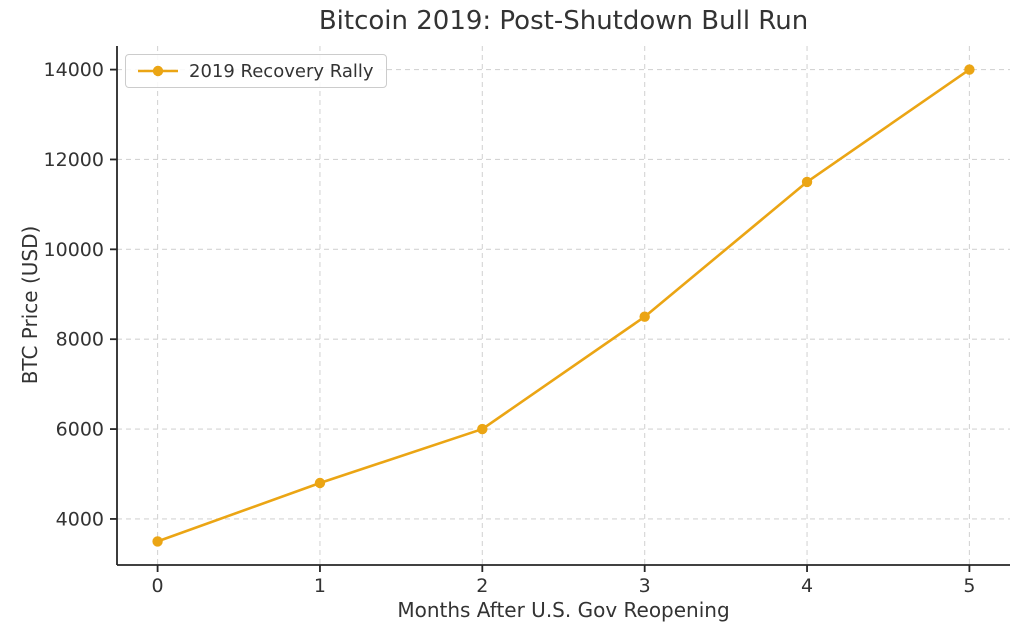  What do you see at coordinates (563, 610) in the screenshot?
I see `x-axis-label: Months After U.S. Gov Reopening` at bounding box center [563, 610].